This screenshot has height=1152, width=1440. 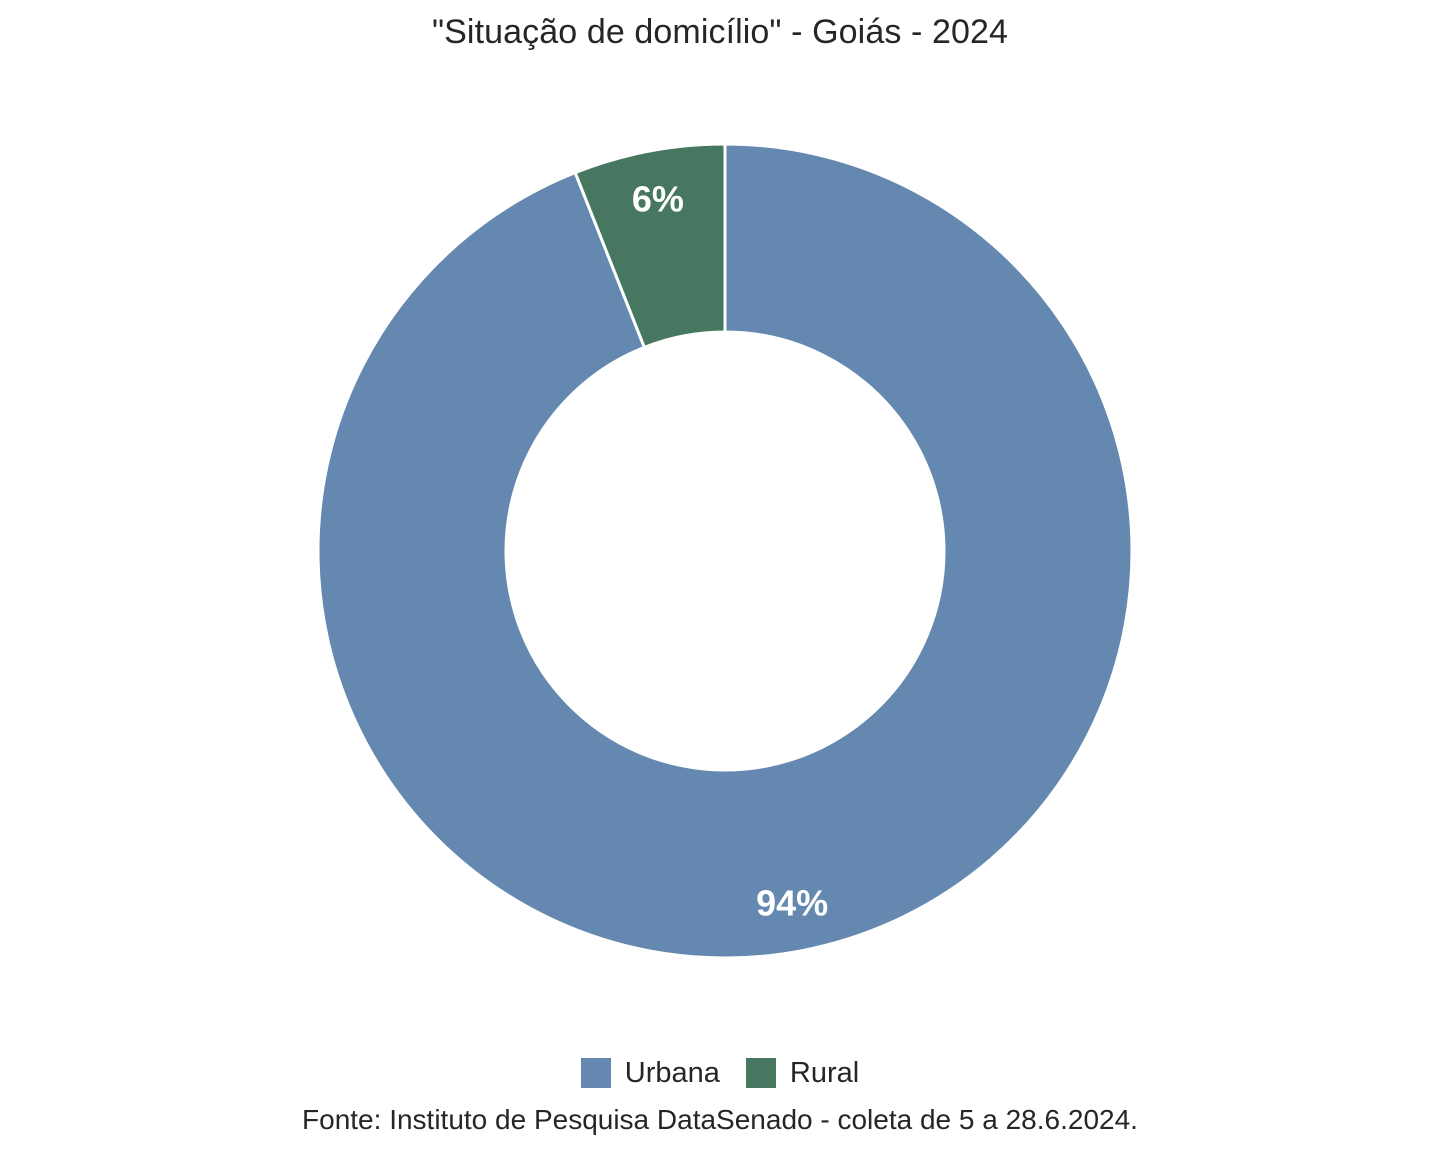 I want to click on legend-swatch-urbana, so click(x=595, y=1073).